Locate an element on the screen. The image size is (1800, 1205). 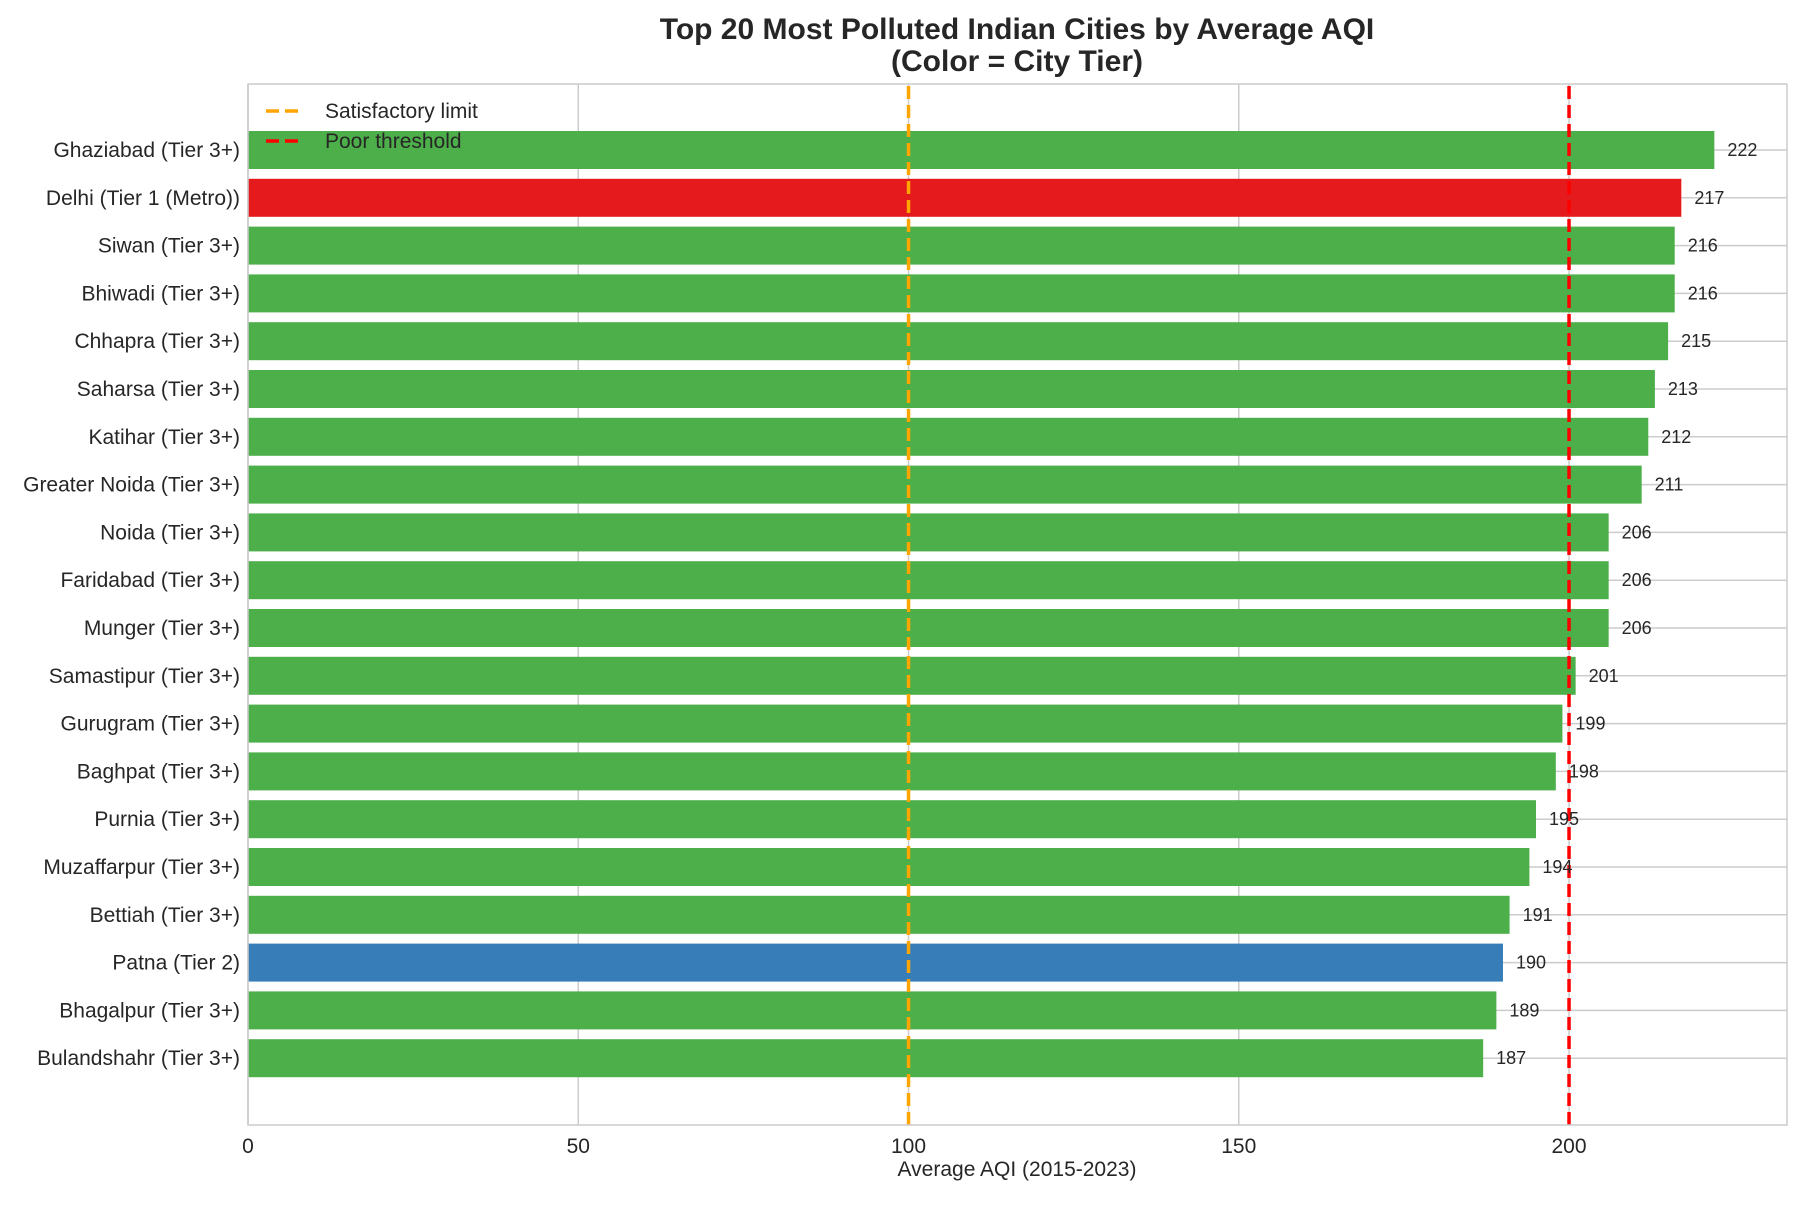
x-tick-label: 50 is located at coordinates (578, 1146).